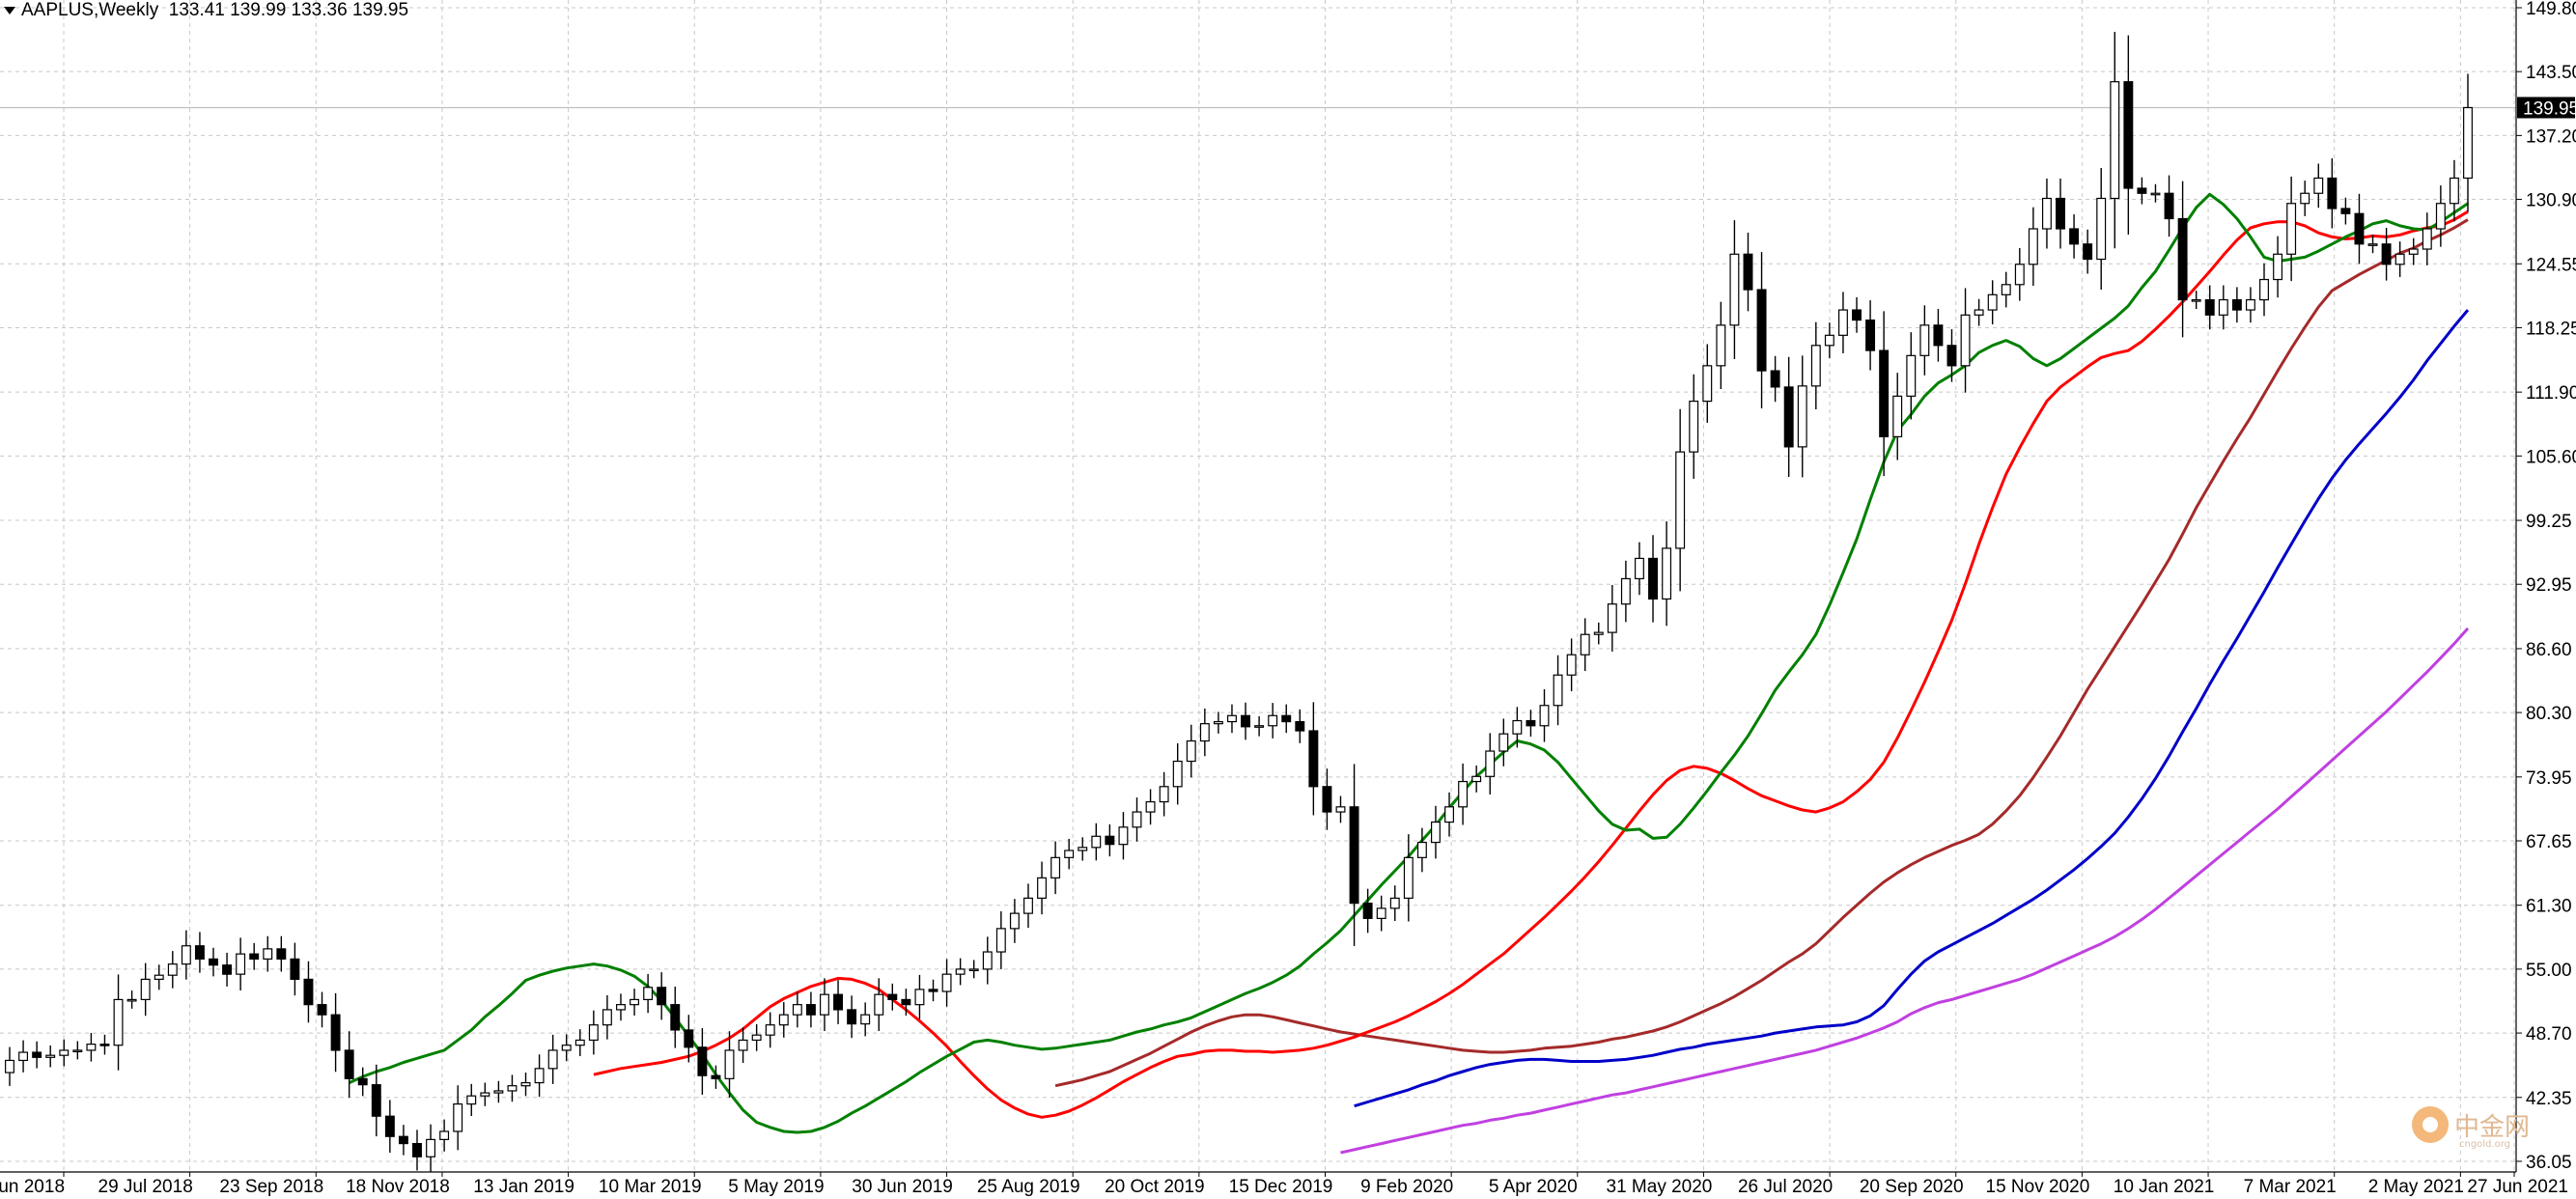 The height and width of the screenshot is (1199, 2576). I want to click on x-tick-label: 29 Jul 2018, so click(146, 1187).